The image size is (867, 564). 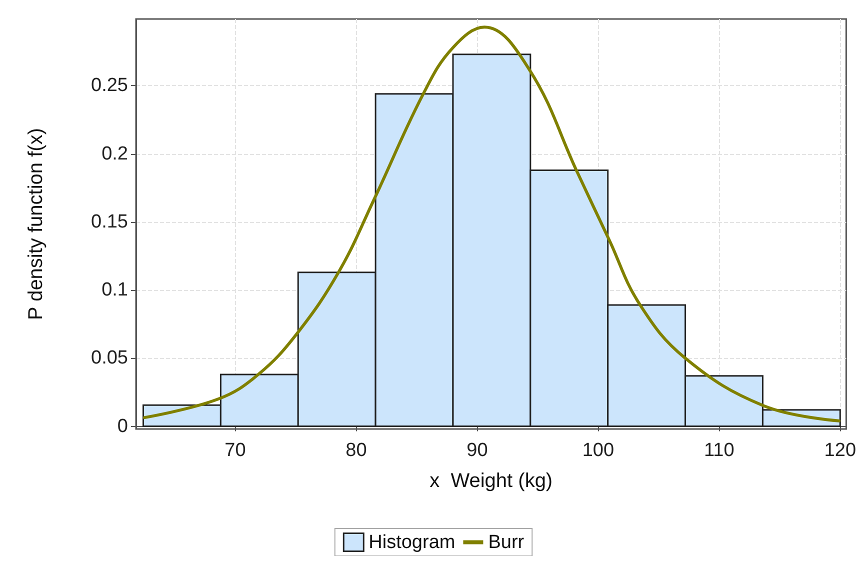 What do you see at coordinates (506, 542) in the screenshot?
I see `legend-label: Burr` at bounding box center [506, 542].